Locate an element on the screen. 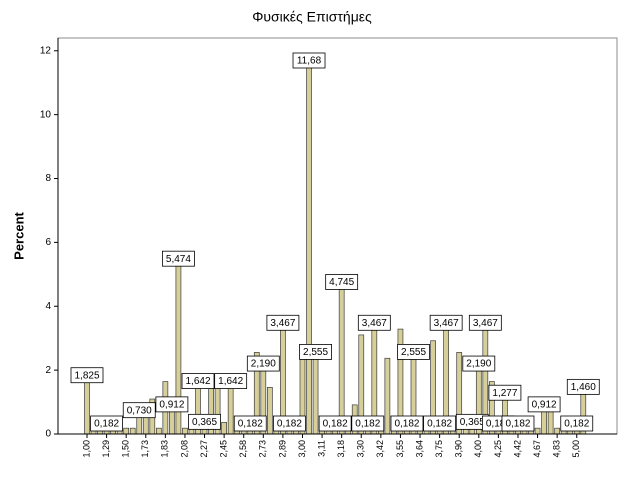  value-label: 1,460 is located at coordinates (583, 387).